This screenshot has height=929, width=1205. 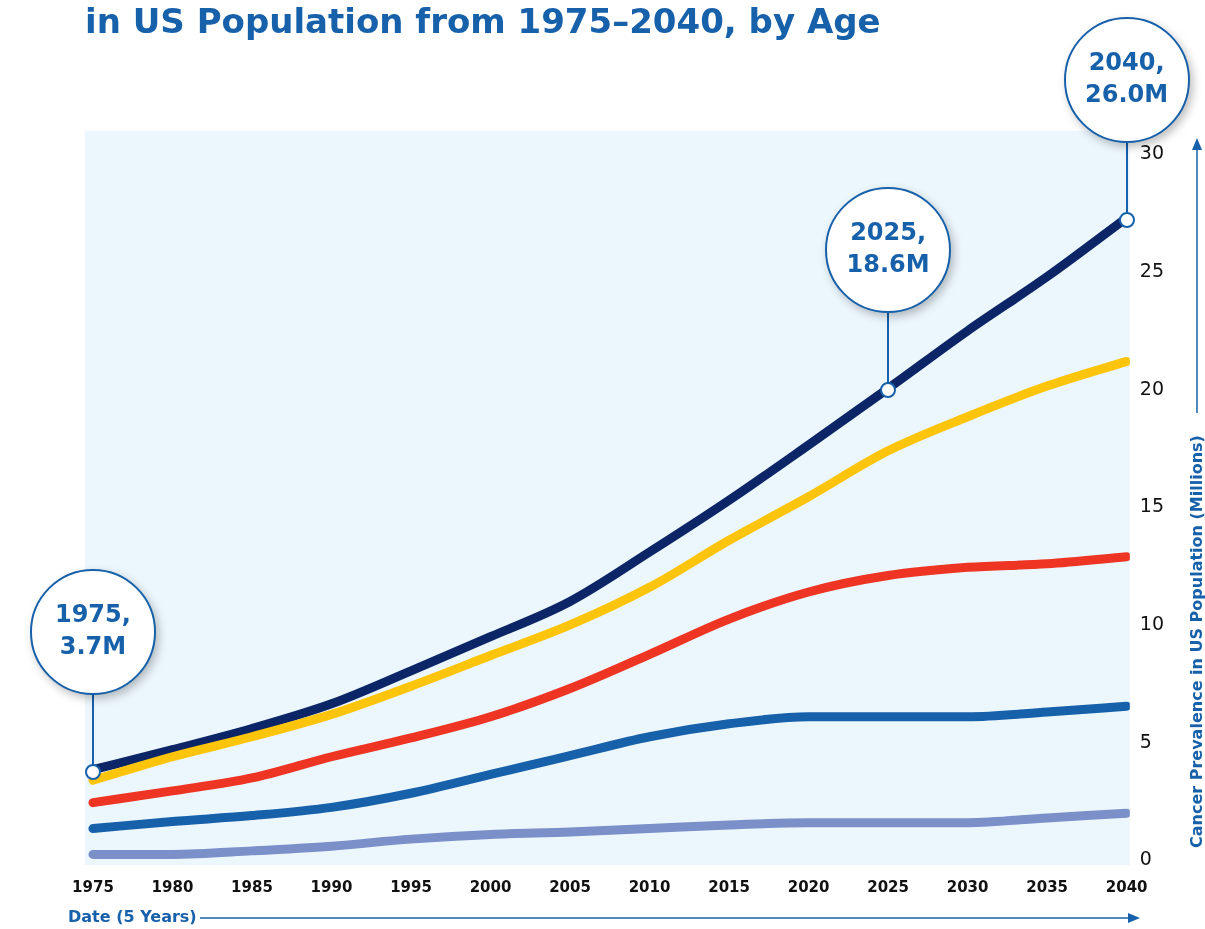 What do you see at coordinates (172, 886) in the screenshot?
I see `x-tick-label: 1980` at bounding box center [172, 886].